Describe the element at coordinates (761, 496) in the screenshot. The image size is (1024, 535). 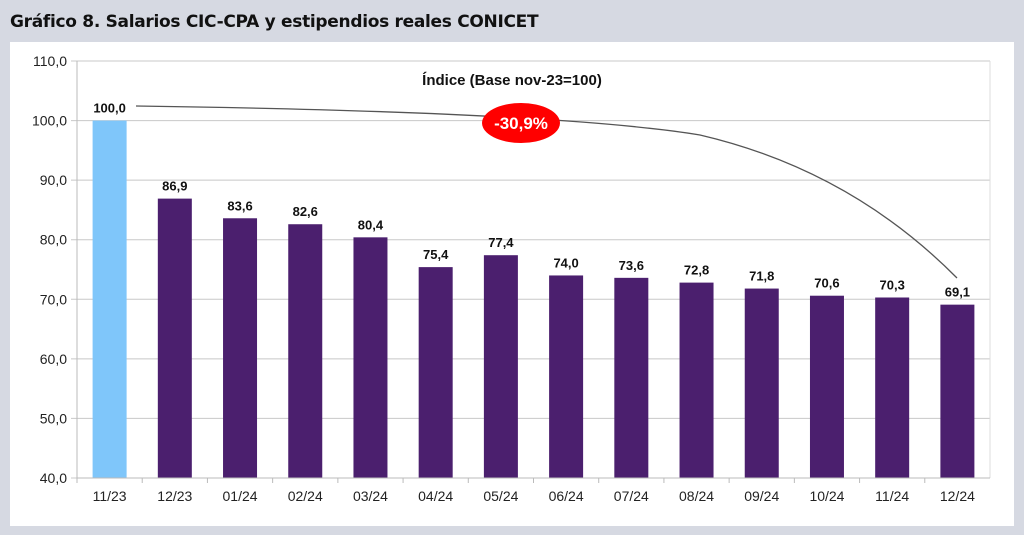
I see `x-tick-label: 09/24` at that location.